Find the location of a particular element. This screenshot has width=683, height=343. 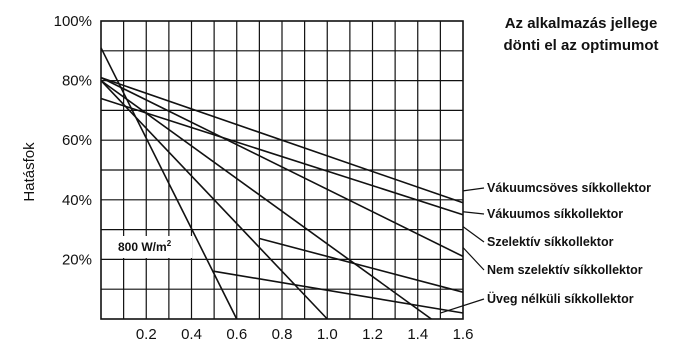

x-tick-label: 0.4 is located at coordinates (191, 334).